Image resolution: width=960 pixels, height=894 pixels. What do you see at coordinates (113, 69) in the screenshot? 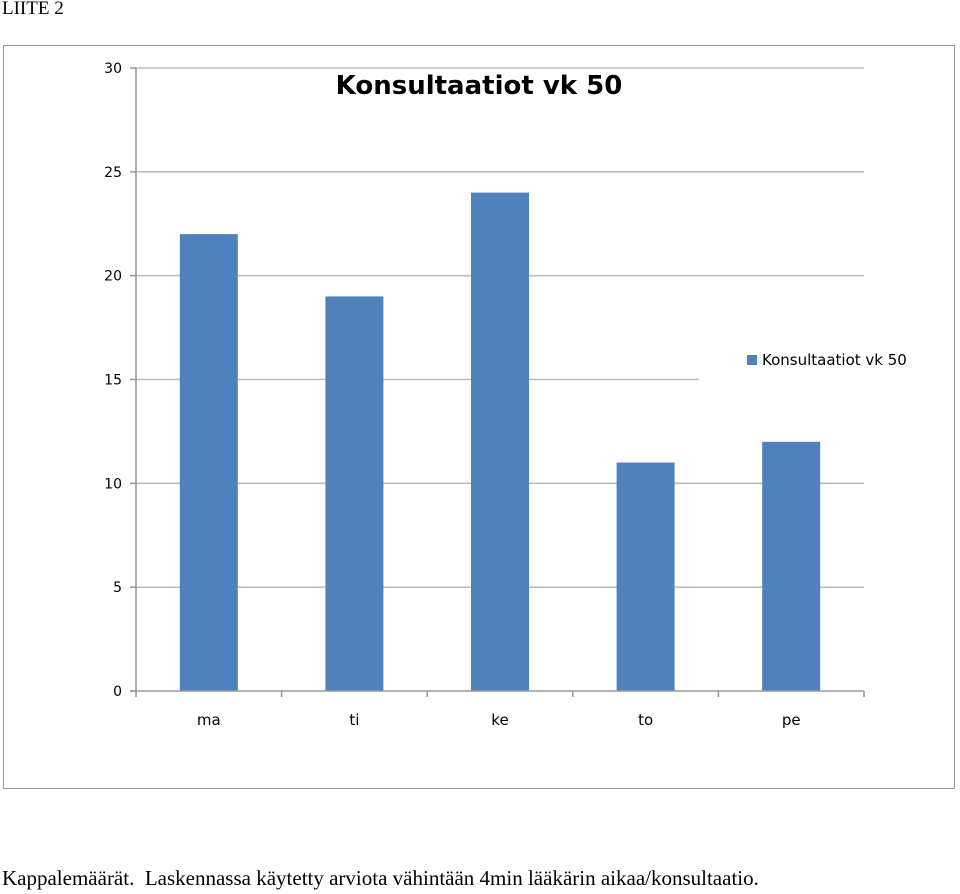
I see `y-tick-label: 30` at bounding box center [113, 69].